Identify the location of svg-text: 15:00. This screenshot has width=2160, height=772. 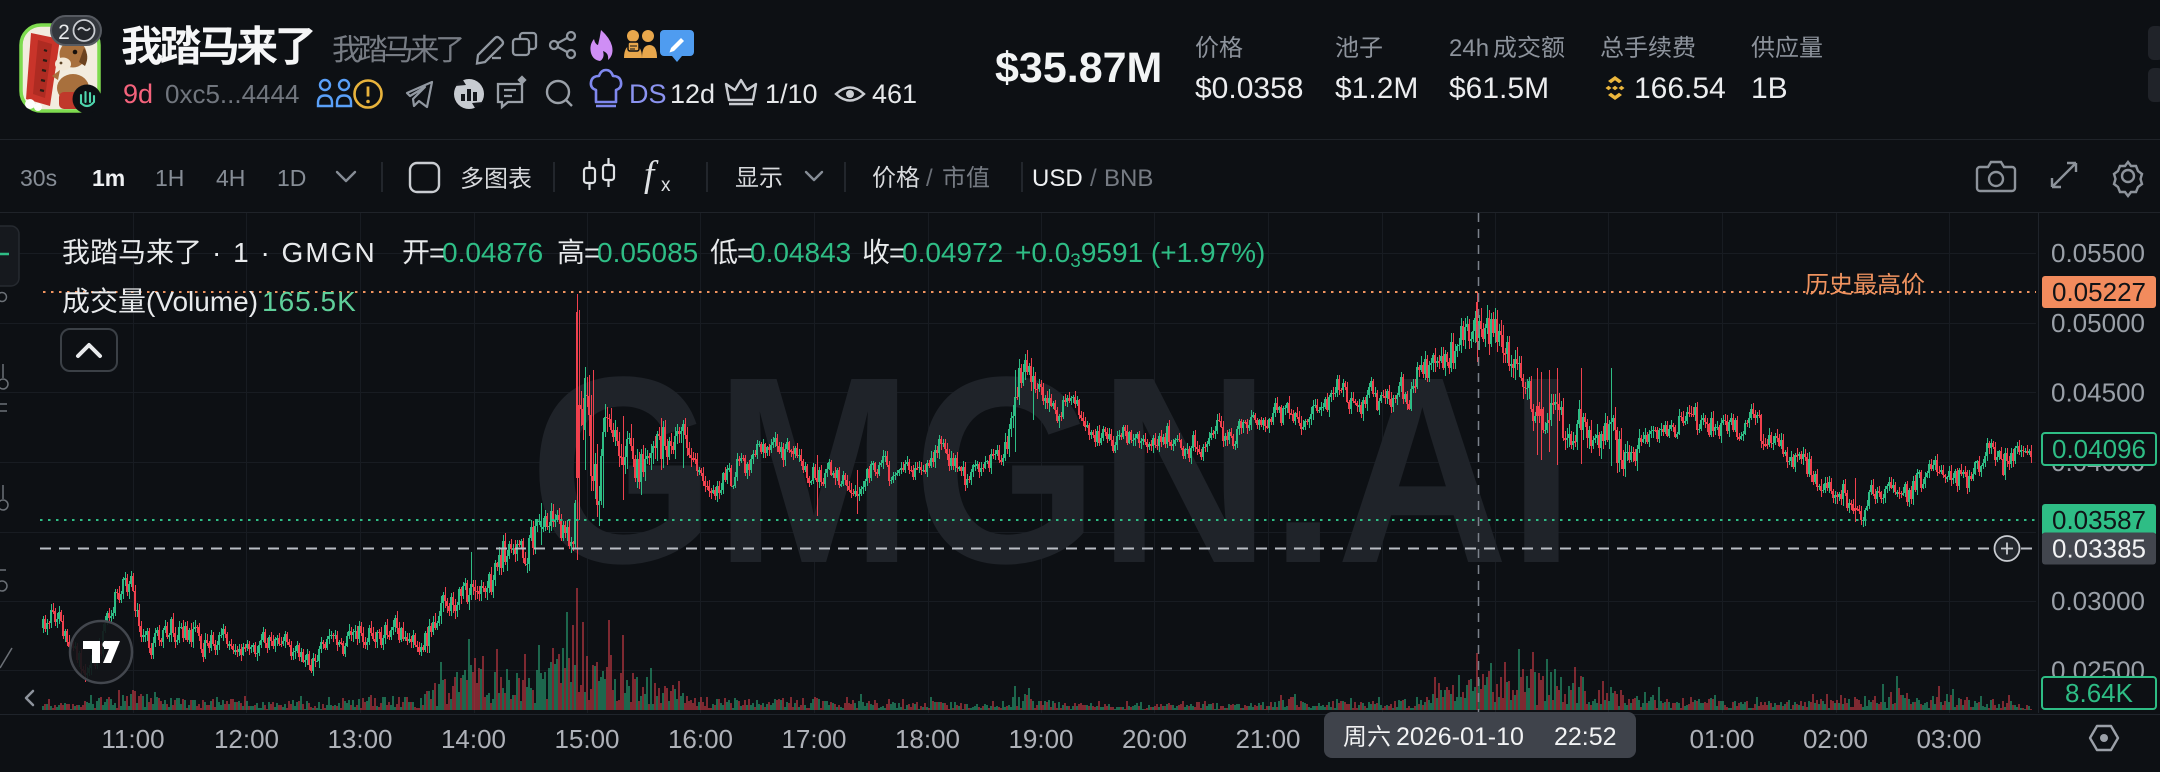
(586, 739).